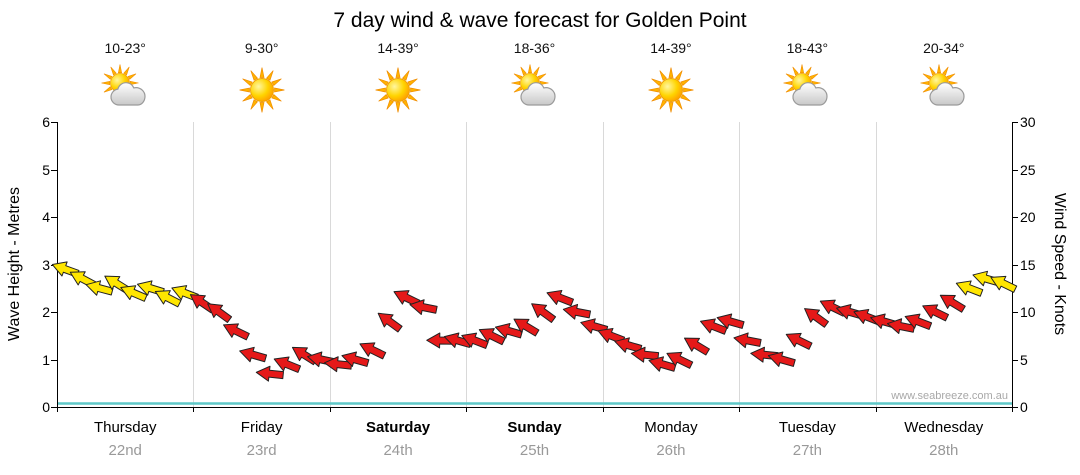 This screenshot has width=1080, height=475. I want to click on left-tick-label: 0, so click(46, 407).